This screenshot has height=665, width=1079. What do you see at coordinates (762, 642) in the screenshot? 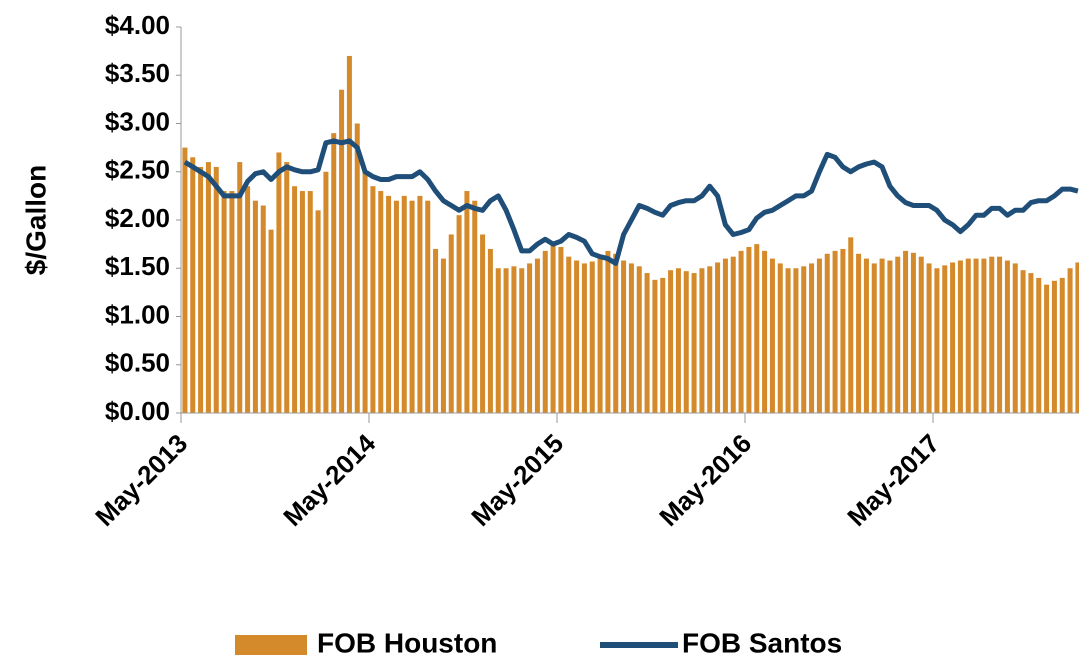
I see `legend-label: FOB Santos` at bounding box center [762, 642].